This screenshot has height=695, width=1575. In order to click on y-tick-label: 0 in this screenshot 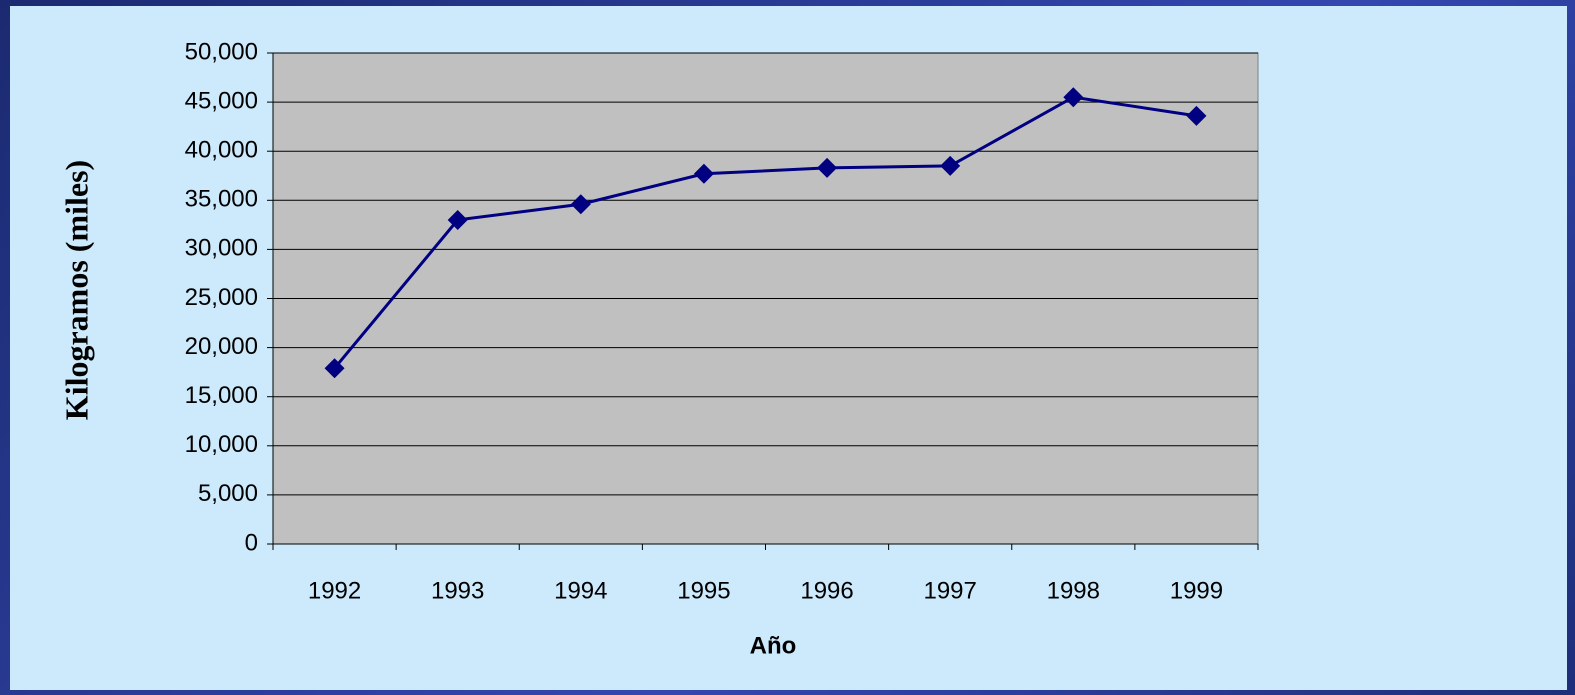, I will do `click(251, 542)`.